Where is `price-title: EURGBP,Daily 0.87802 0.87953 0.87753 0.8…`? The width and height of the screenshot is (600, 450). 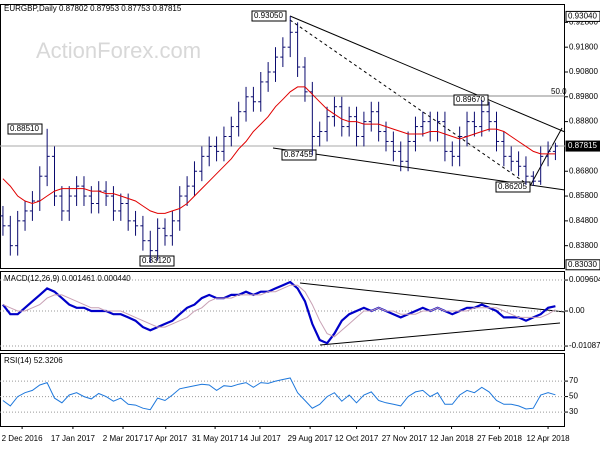 price-title: EURGBP,Daily 0.87802 0.87953 0.87753 0.8… is located at coordinates (93, 8).